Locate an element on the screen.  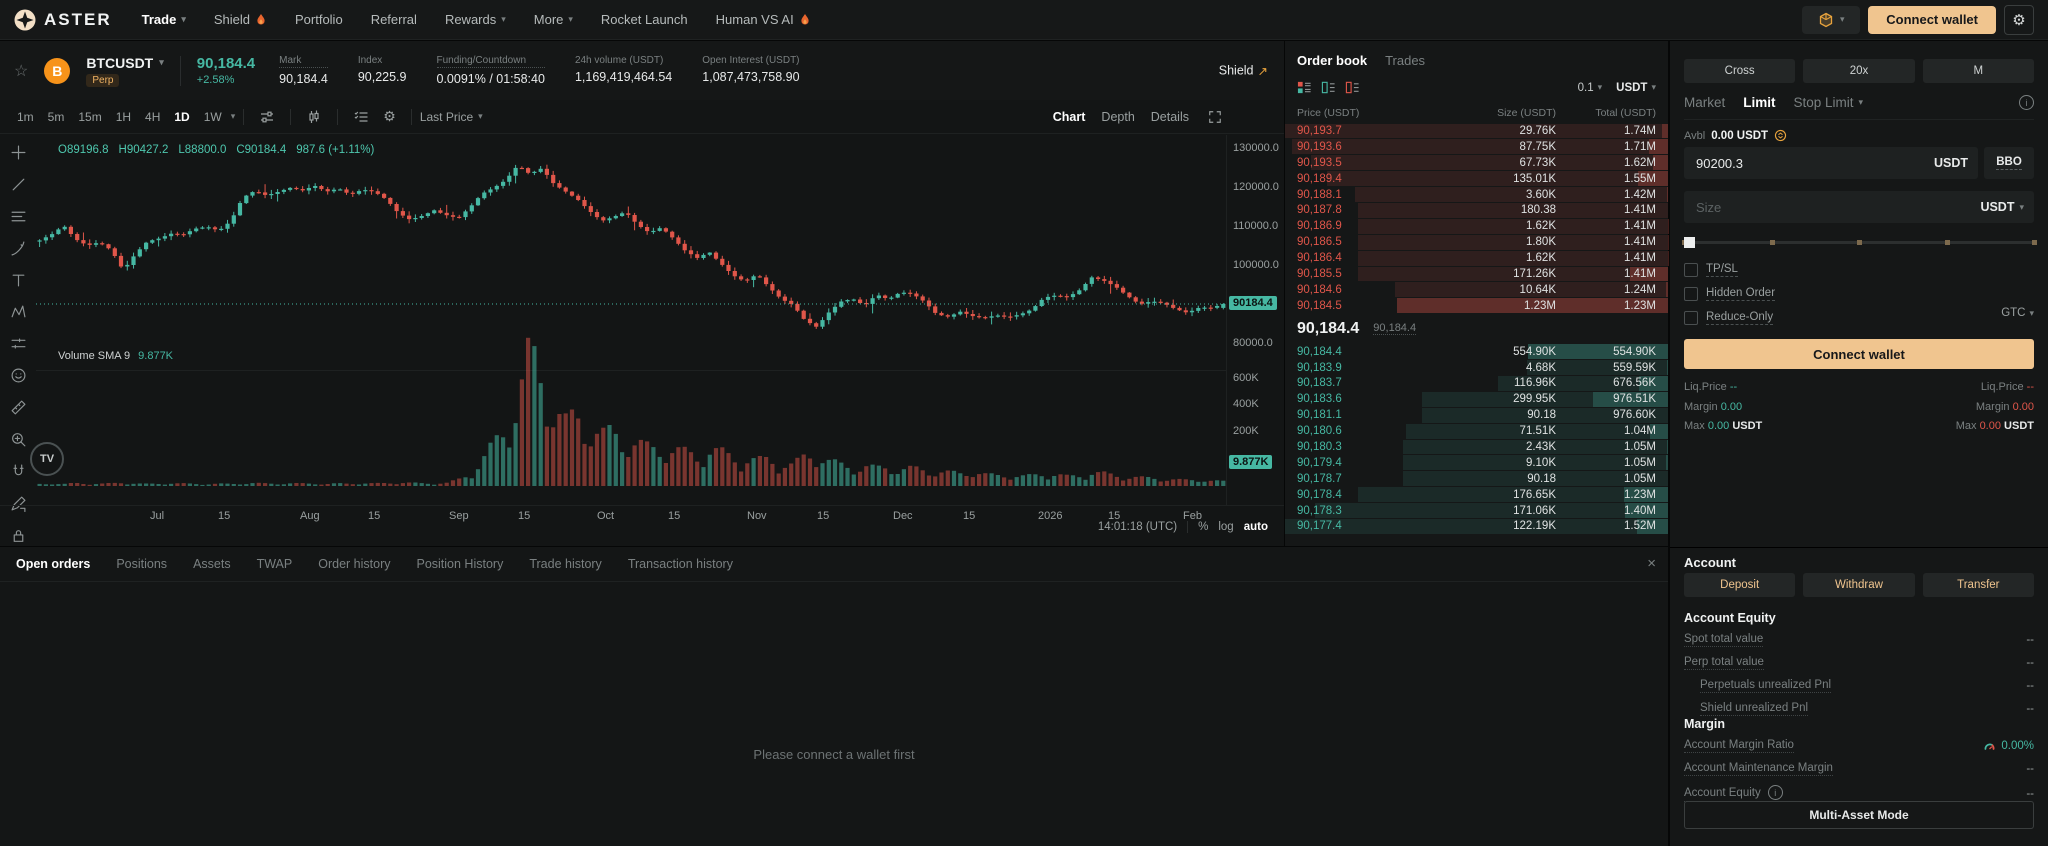
magnet-icon is located at coordinates (18, 471).